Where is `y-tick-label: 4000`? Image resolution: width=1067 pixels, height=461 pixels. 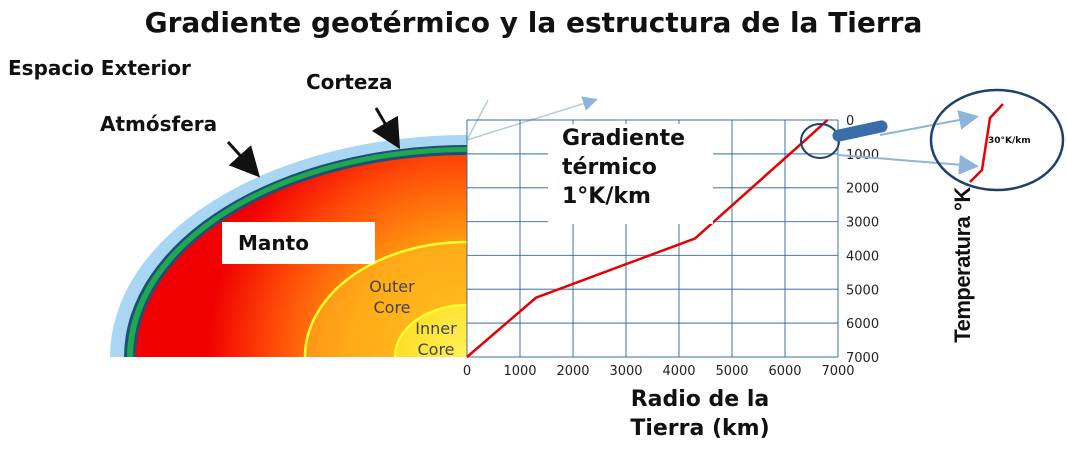 y-tick-label: 4000 is located at coordinates (862, 256).